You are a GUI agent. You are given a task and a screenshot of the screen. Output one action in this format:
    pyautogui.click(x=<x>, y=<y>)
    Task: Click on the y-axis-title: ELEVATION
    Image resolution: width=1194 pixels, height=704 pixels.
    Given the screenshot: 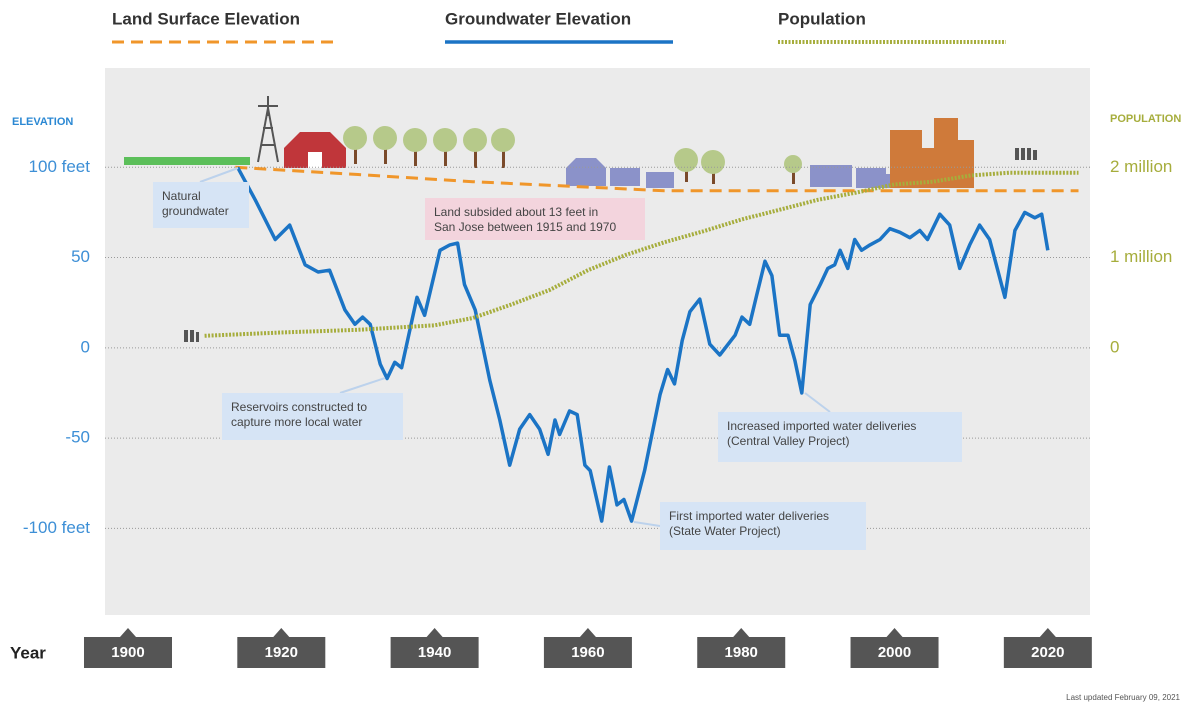 What is the action you would take?
    pyautogui.click(x=42, y=122)
    